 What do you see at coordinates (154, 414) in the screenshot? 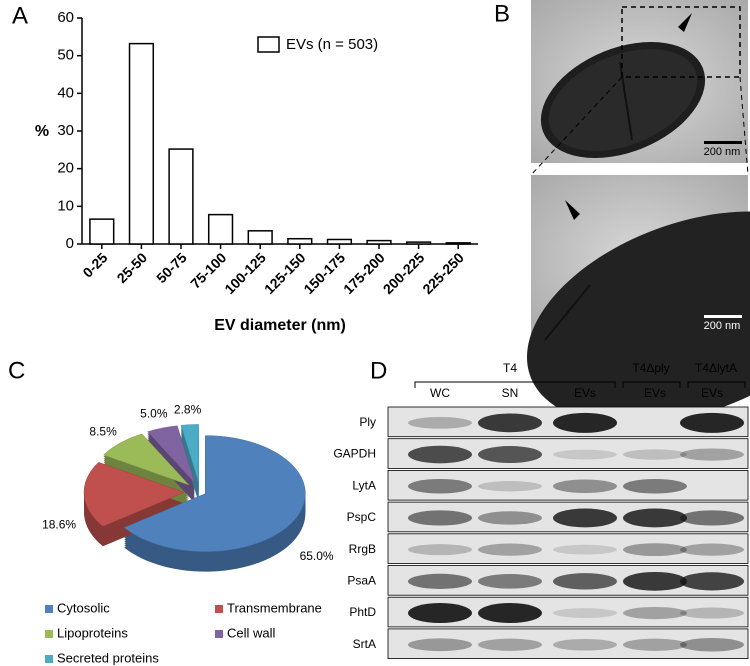
I see `data-label: 5.0%` at bounding box center [154, 414].